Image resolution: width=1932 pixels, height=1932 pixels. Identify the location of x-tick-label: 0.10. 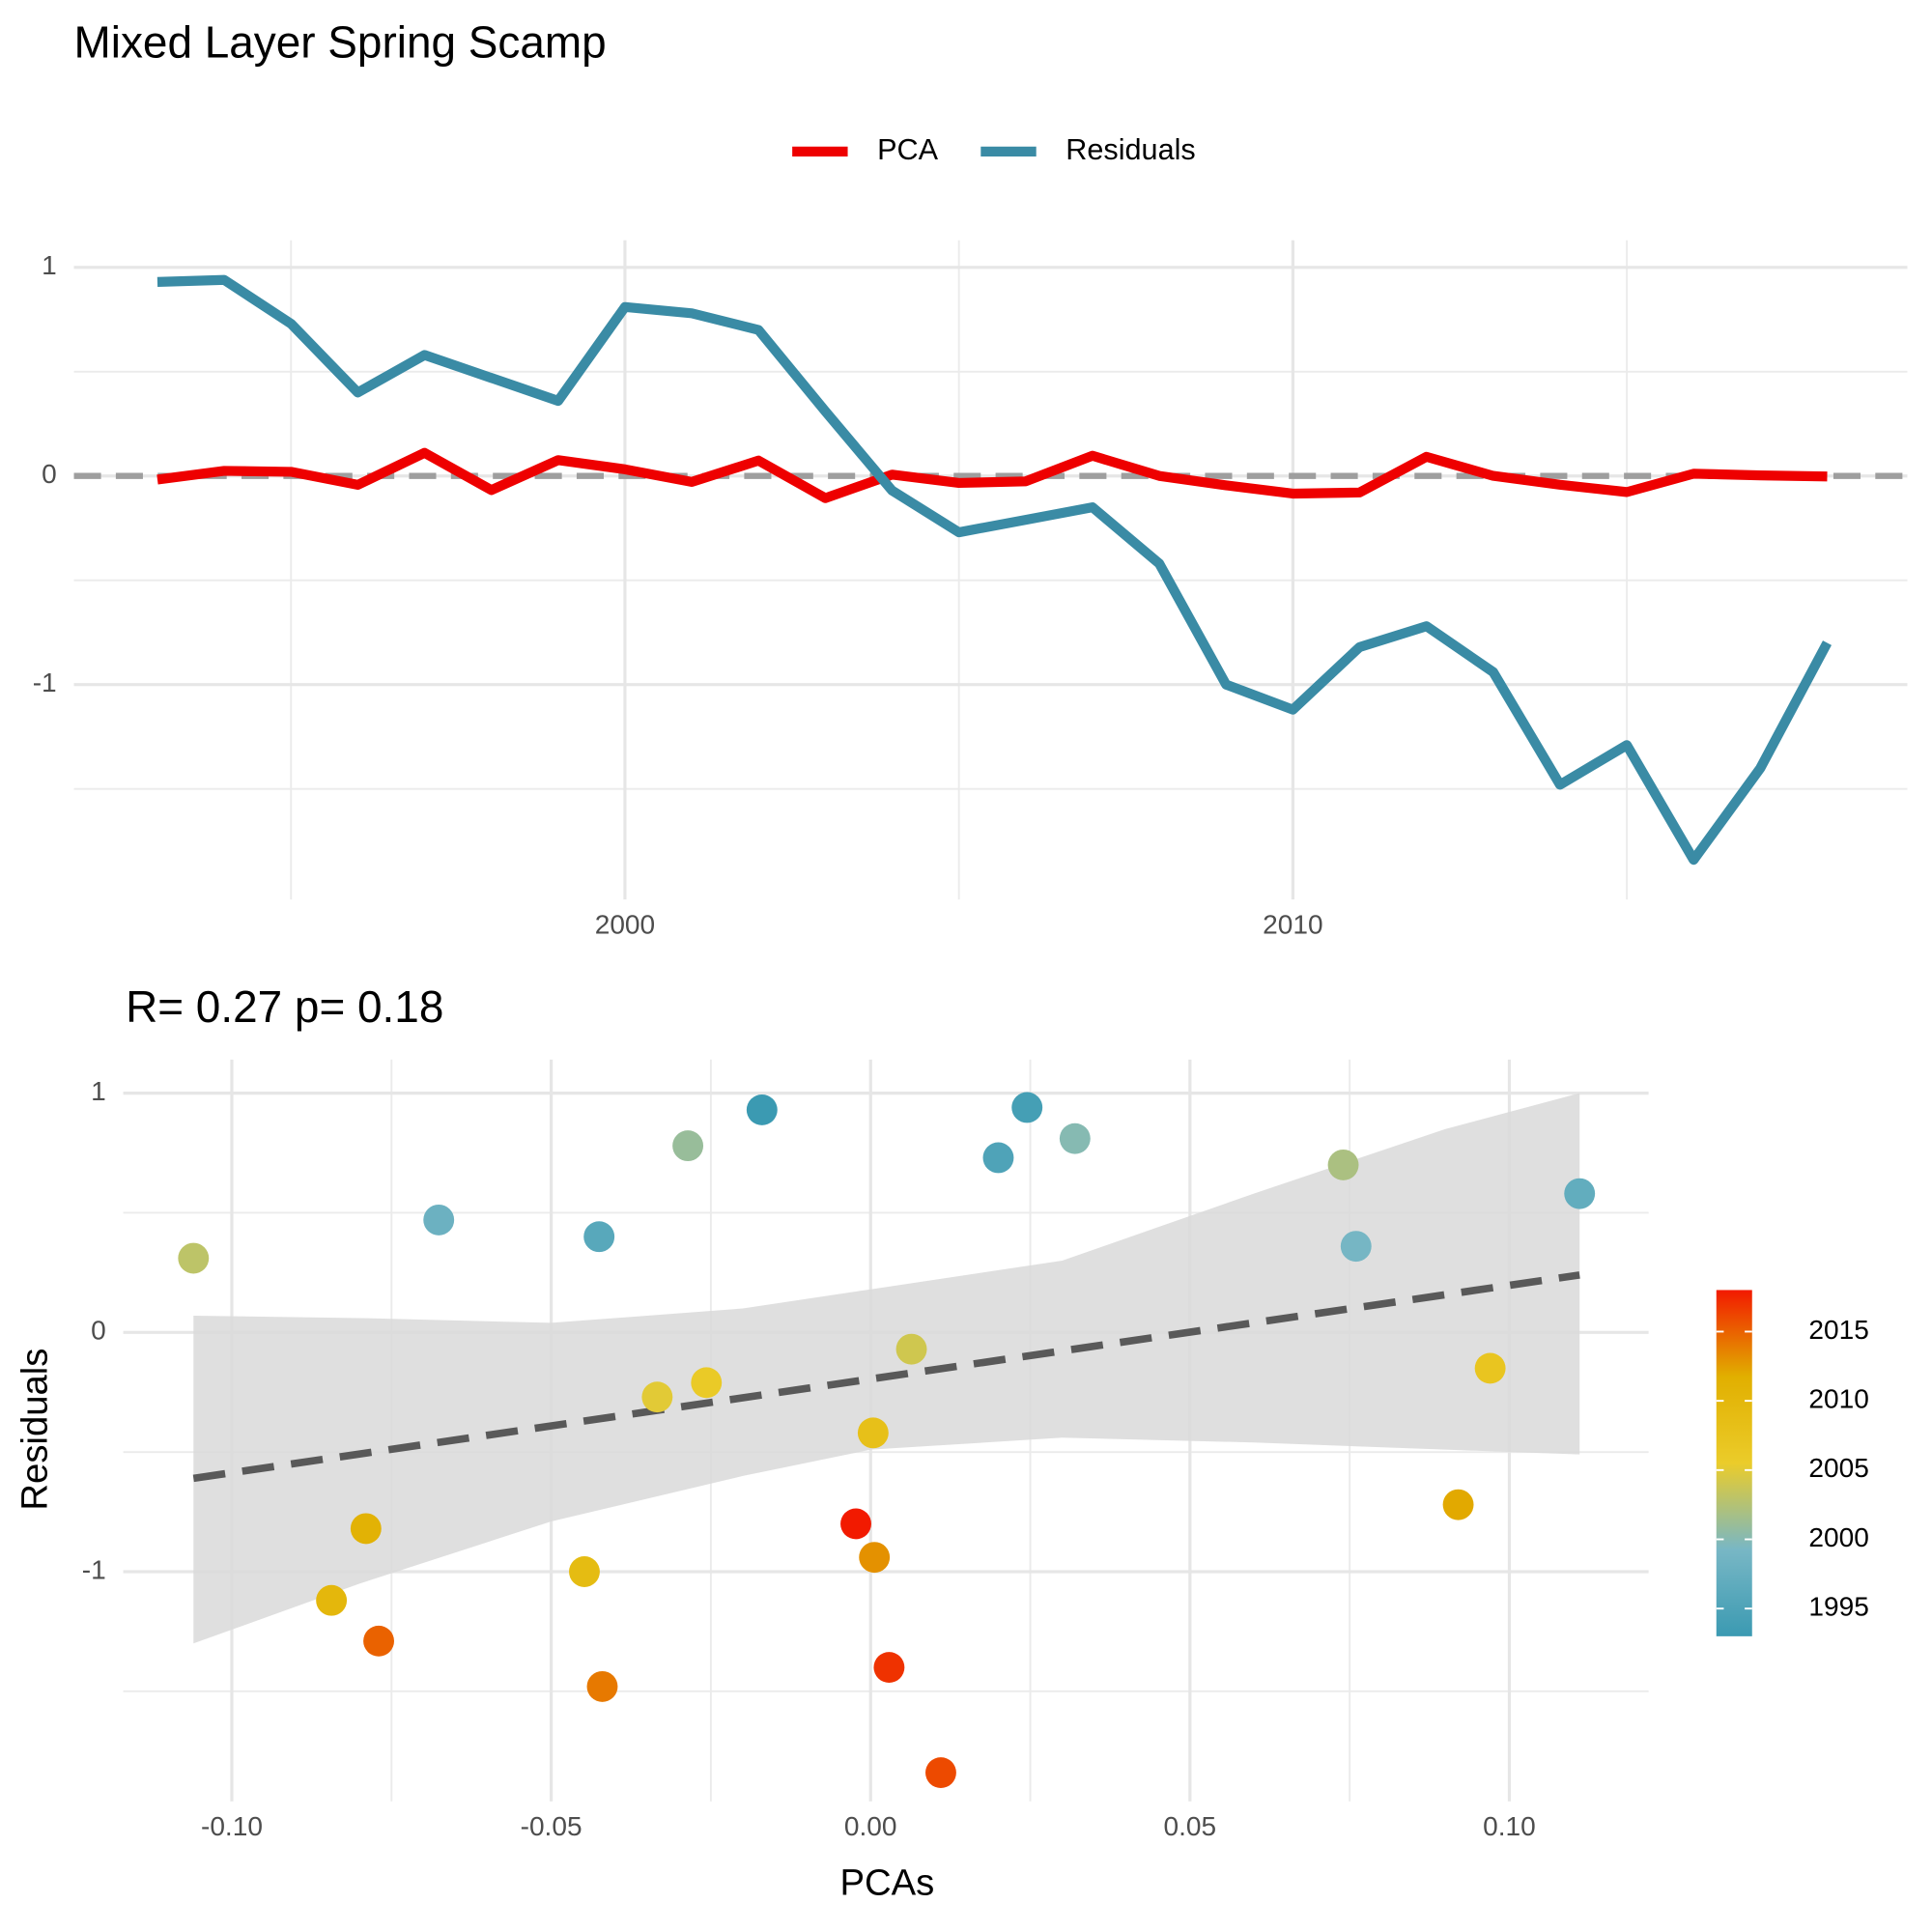
(1509, 1826).